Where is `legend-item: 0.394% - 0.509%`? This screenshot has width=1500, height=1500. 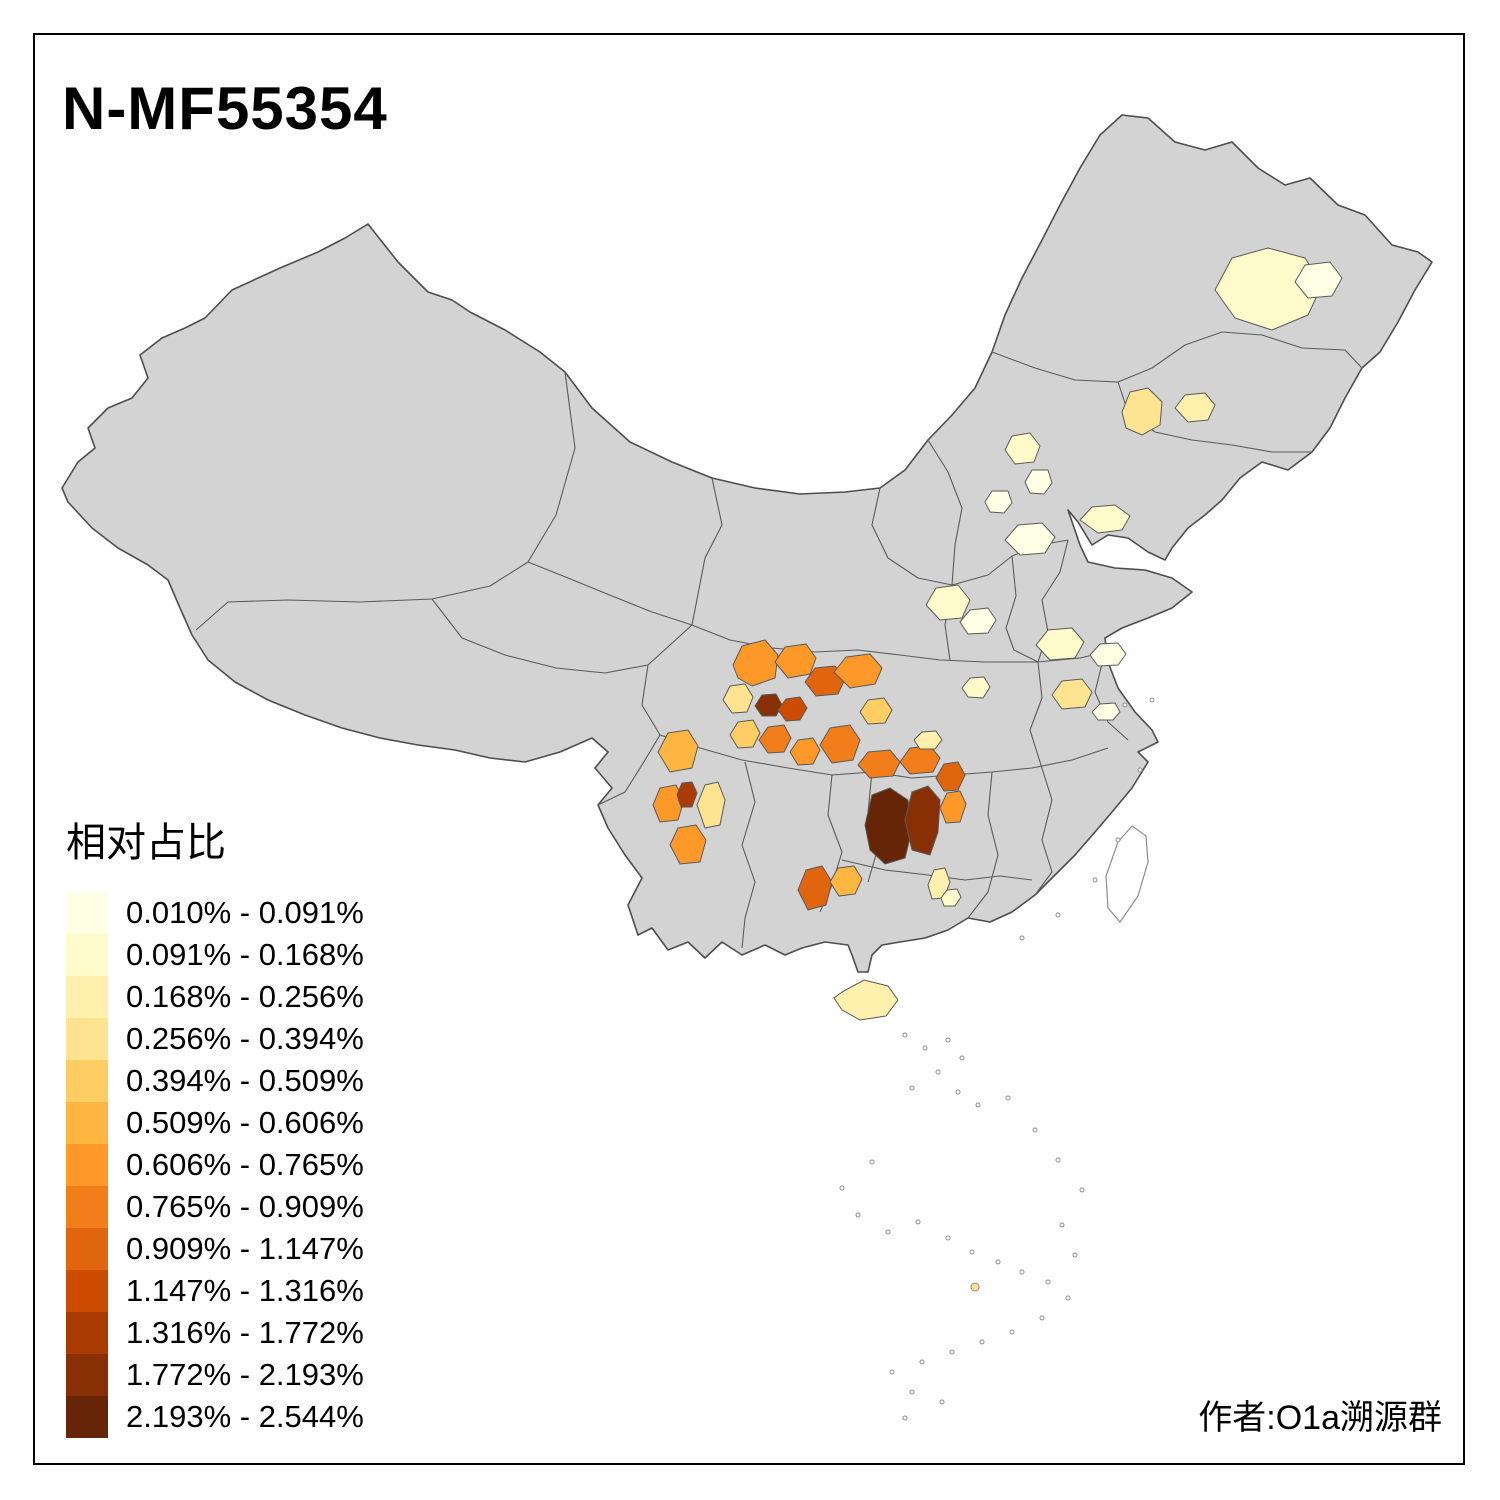 legend-item: 0.394% - 0.509% is located at coordinates (215, 1081).